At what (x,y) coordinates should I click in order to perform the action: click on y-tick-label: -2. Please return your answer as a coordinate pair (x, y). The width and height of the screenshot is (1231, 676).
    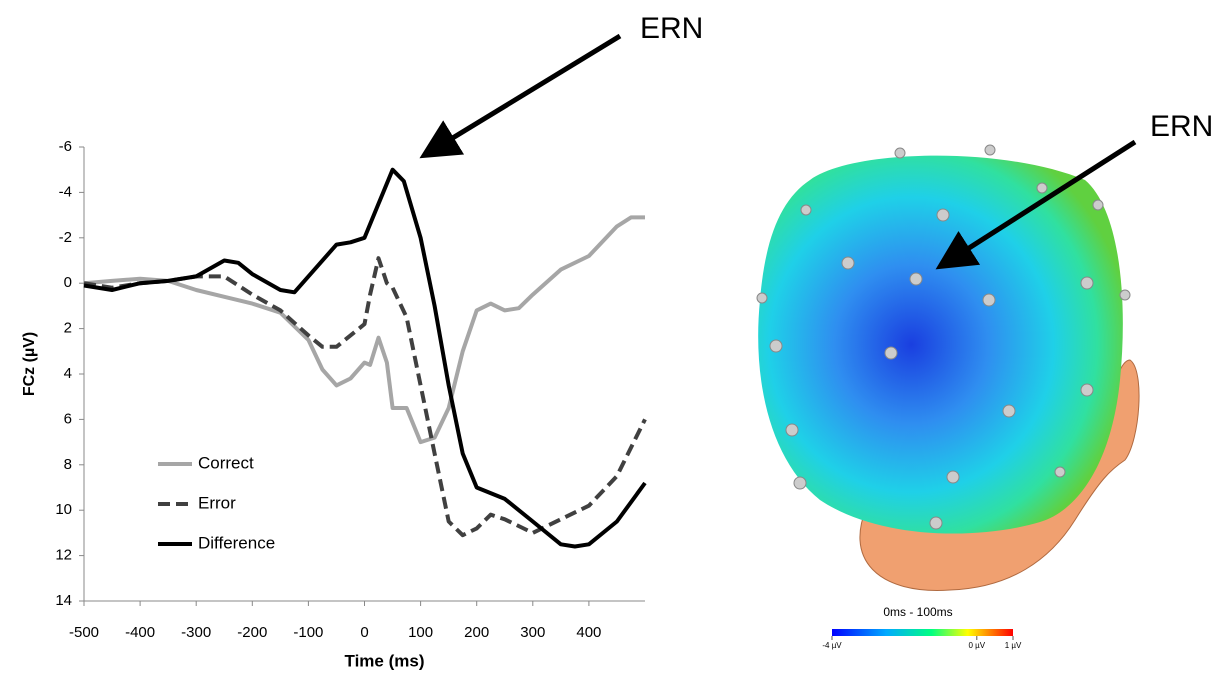
    Looking at the image, I should click on (65, 237).